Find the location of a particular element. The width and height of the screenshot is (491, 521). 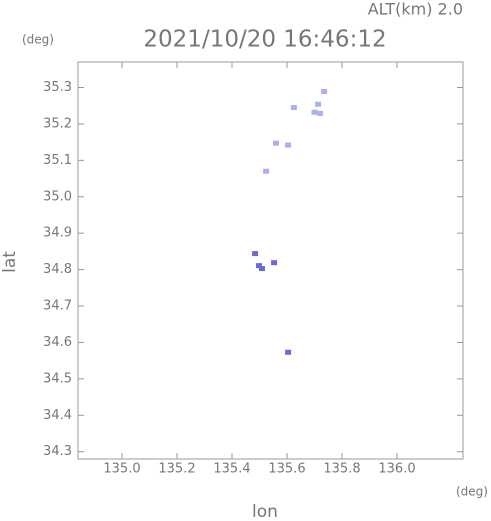

chart-subtitle: ALT(km) 2.0 is located at coordinates (415, 9).